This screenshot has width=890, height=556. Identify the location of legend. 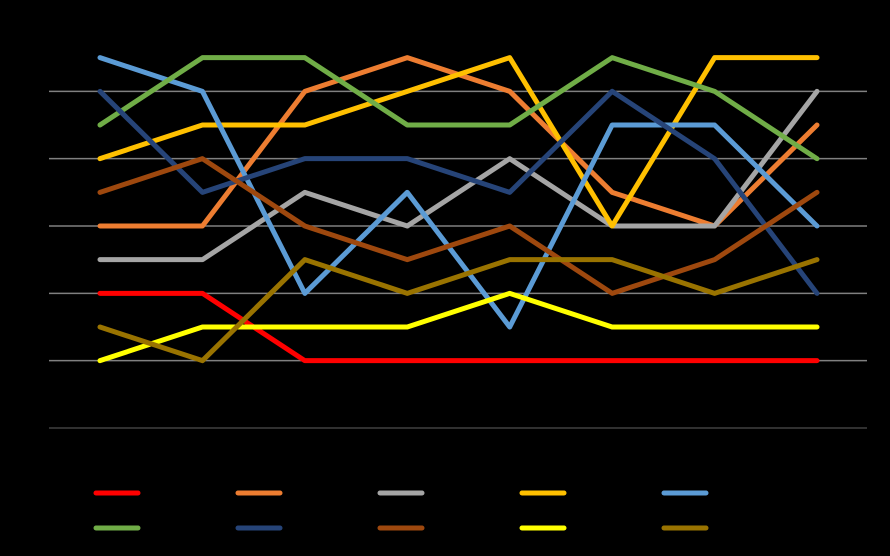
(401, 510).